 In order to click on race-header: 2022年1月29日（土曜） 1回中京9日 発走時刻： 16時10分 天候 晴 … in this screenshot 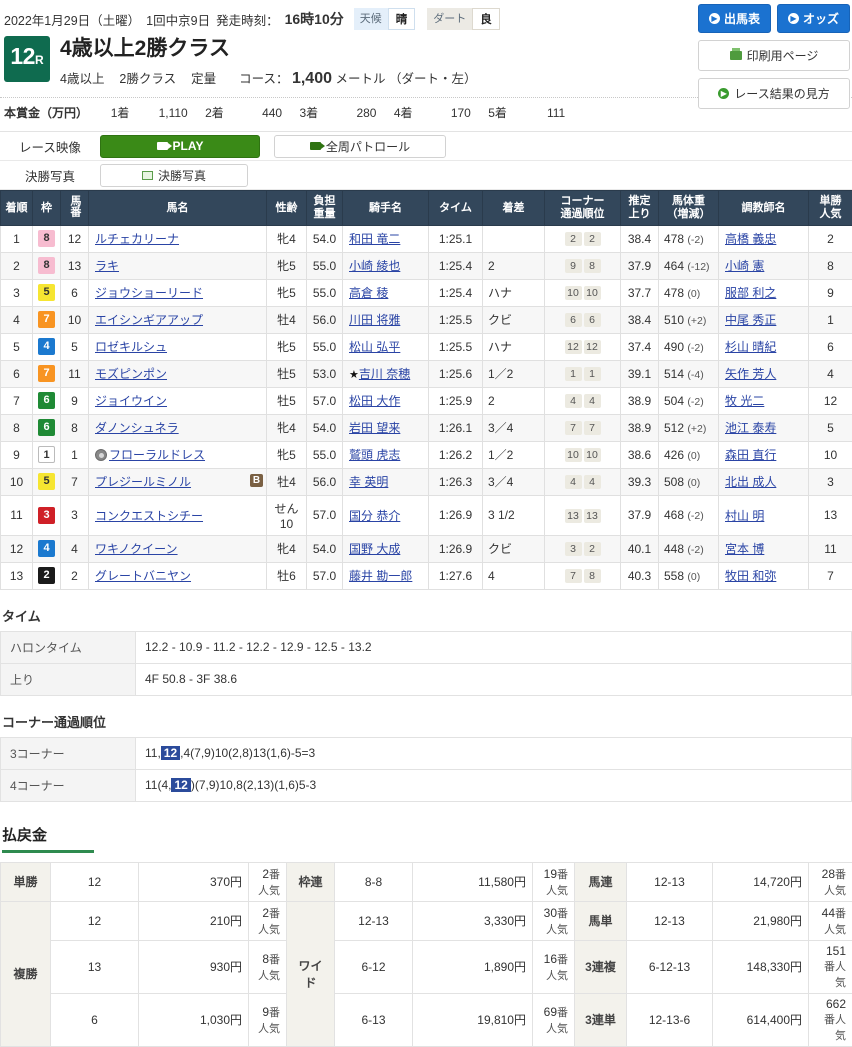, I will do `click(426, 60)`.